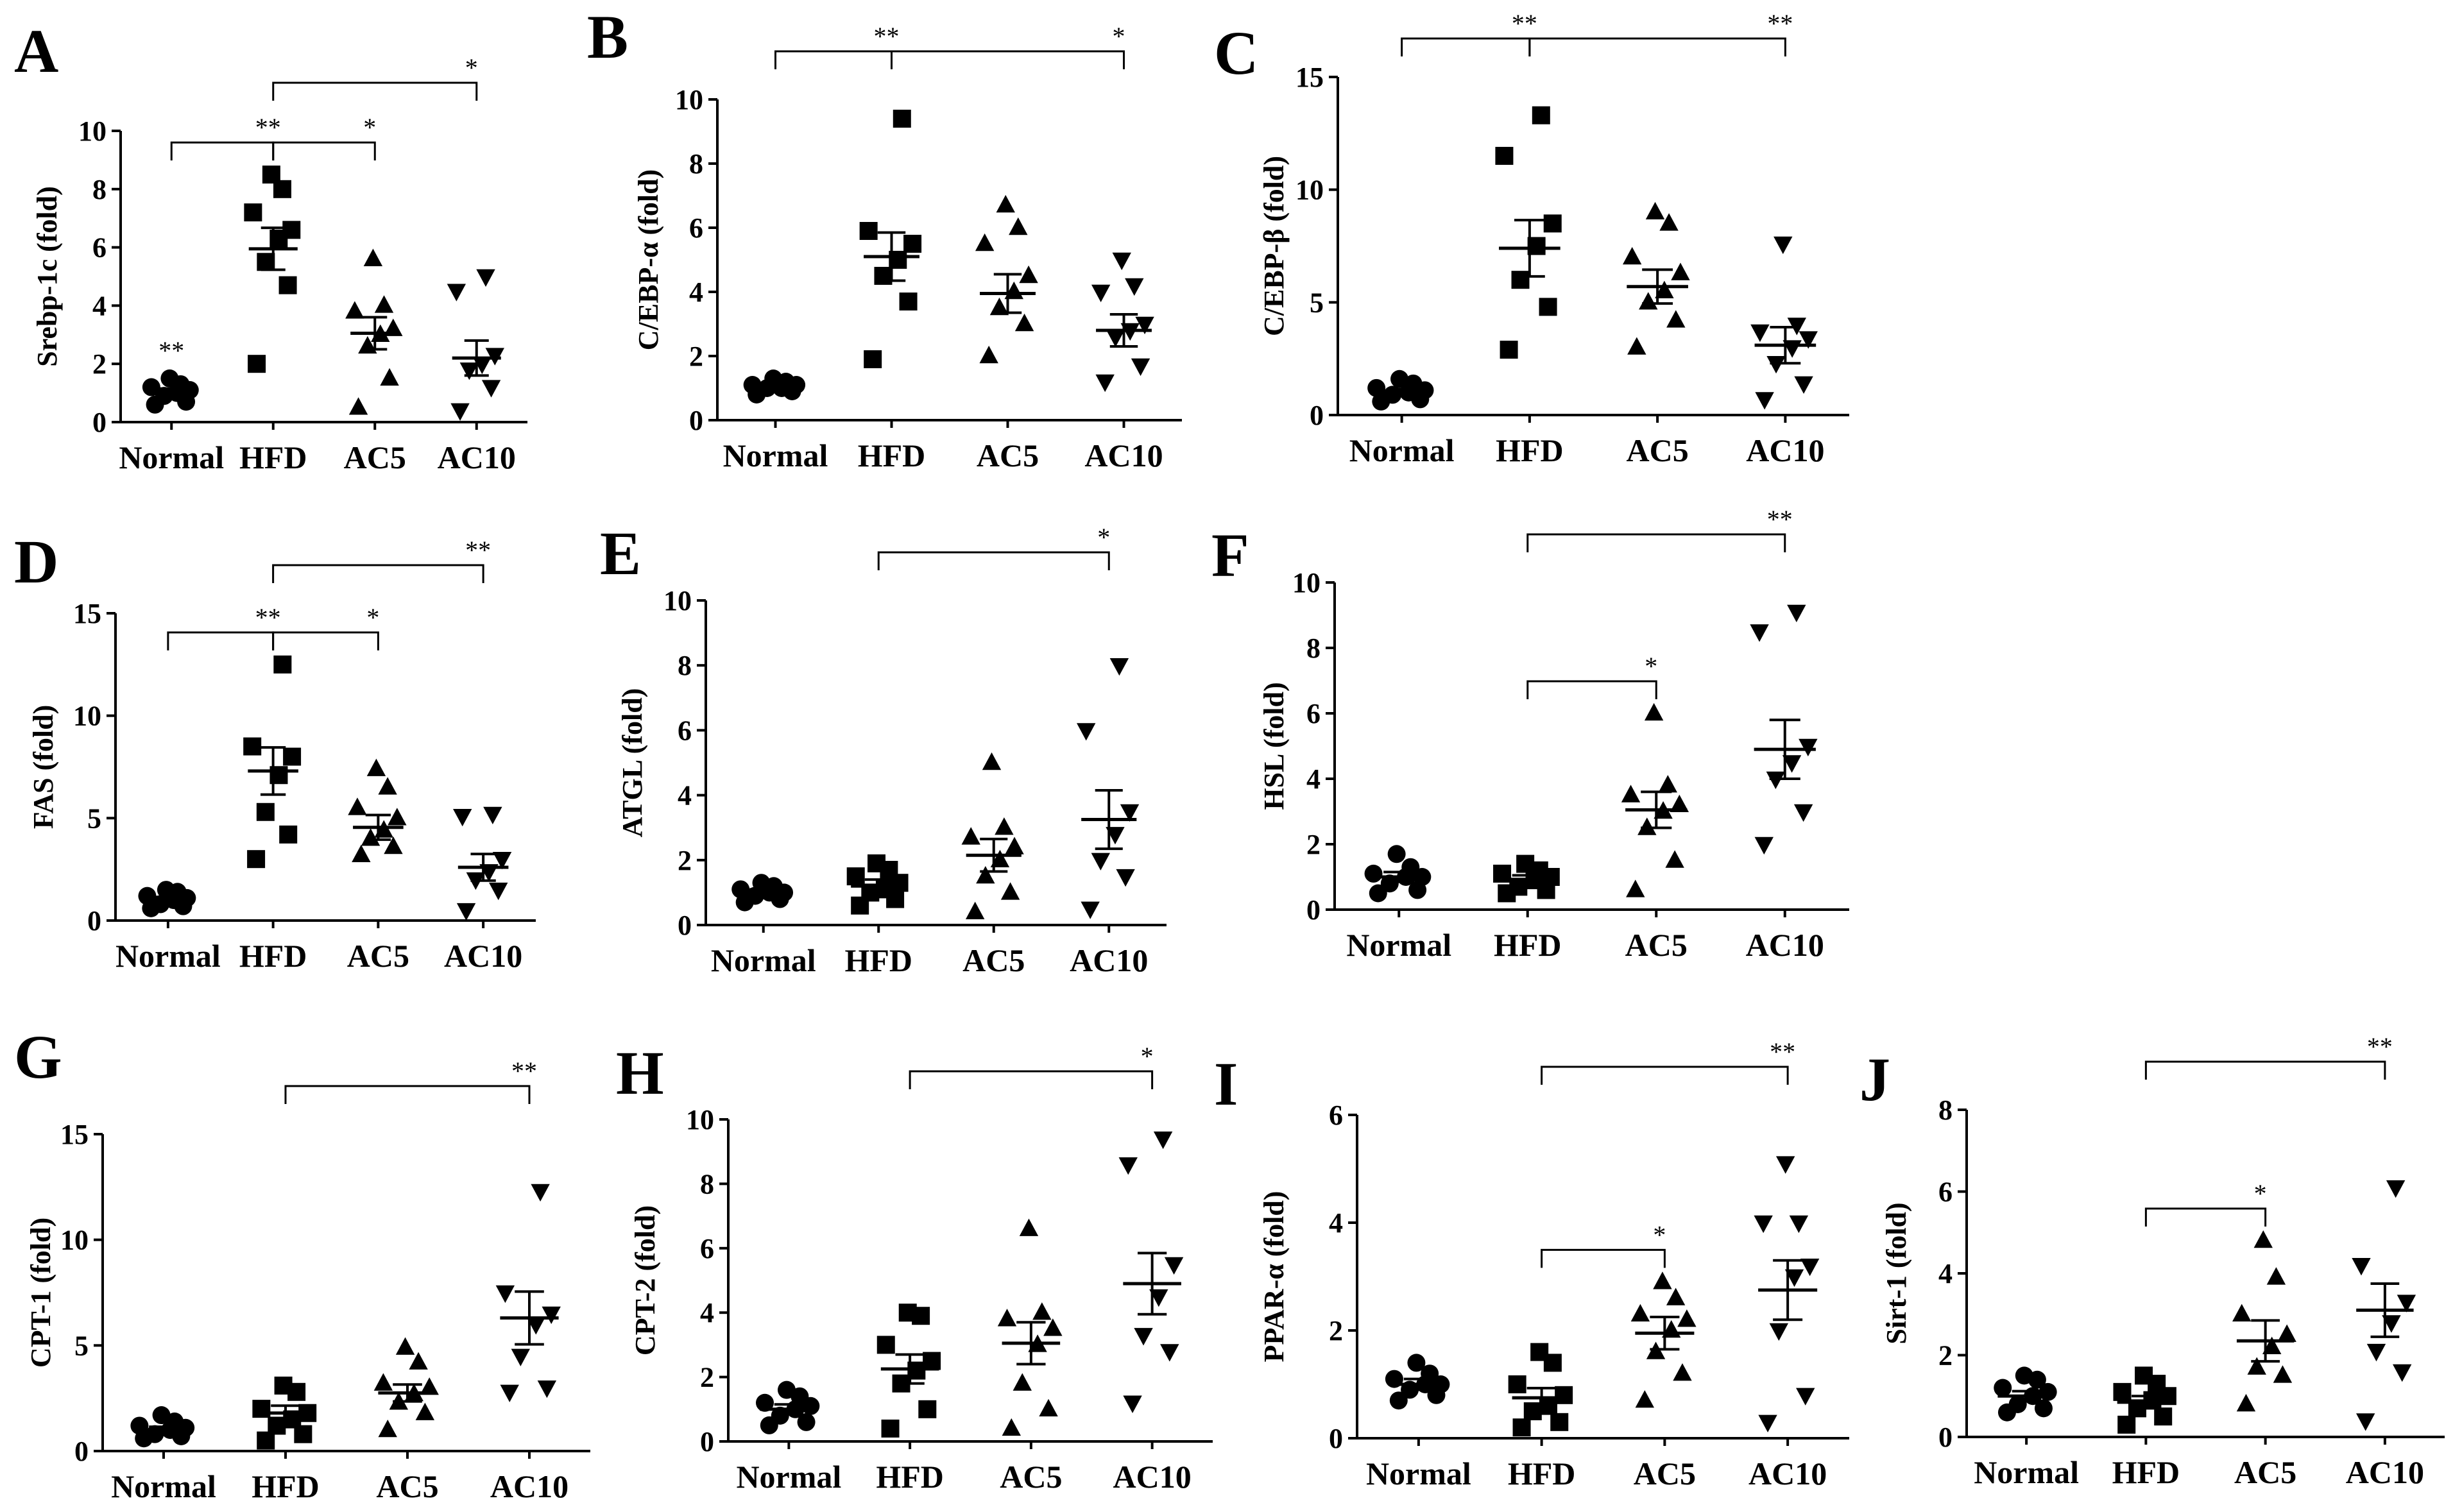 The image size is (2462, 1512). I want to click on group-ac10, so click(1109, 789).